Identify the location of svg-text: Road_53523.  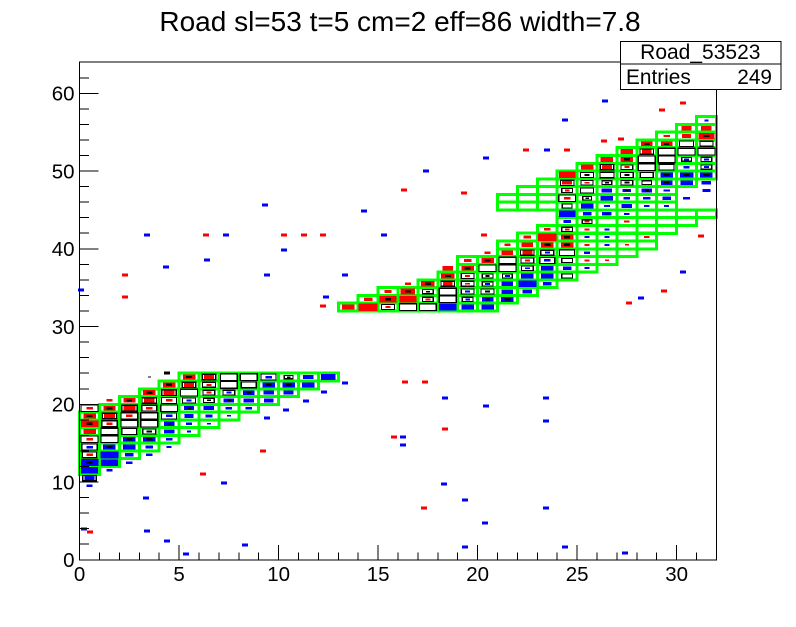
(700, 52).